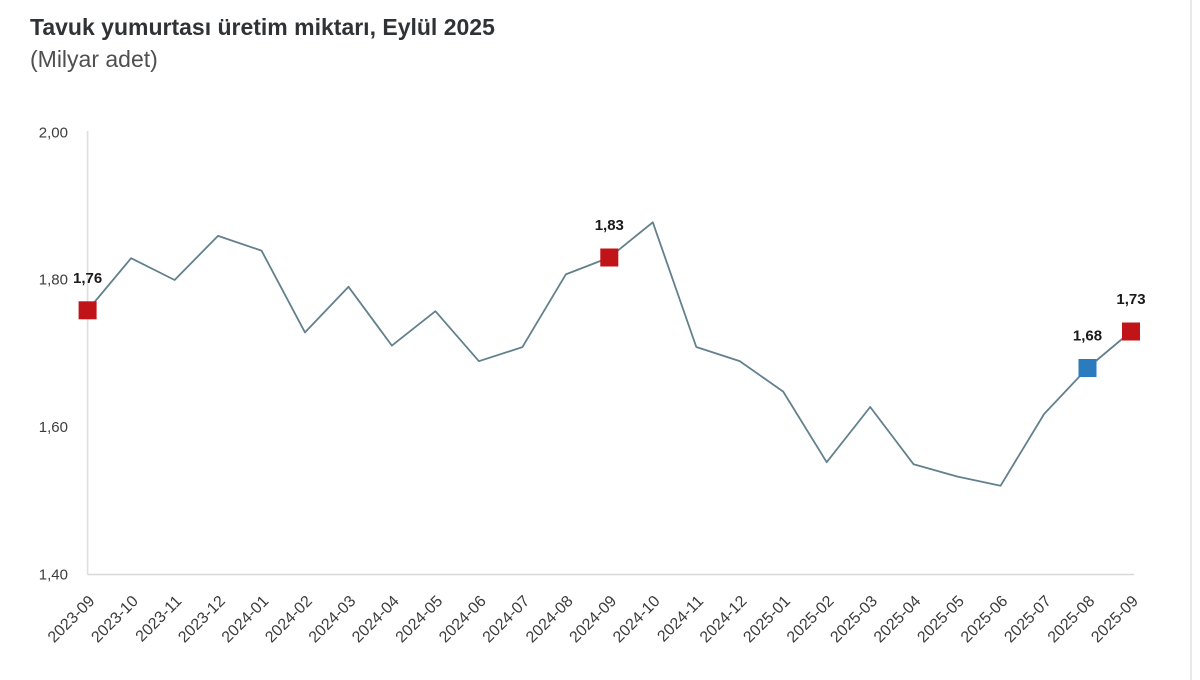 The image size is (1200, 680). What do you see at coordinates (53, 427) in the screenshot?
I see `svg-text: 1,60` at bounding box center [53, 427].